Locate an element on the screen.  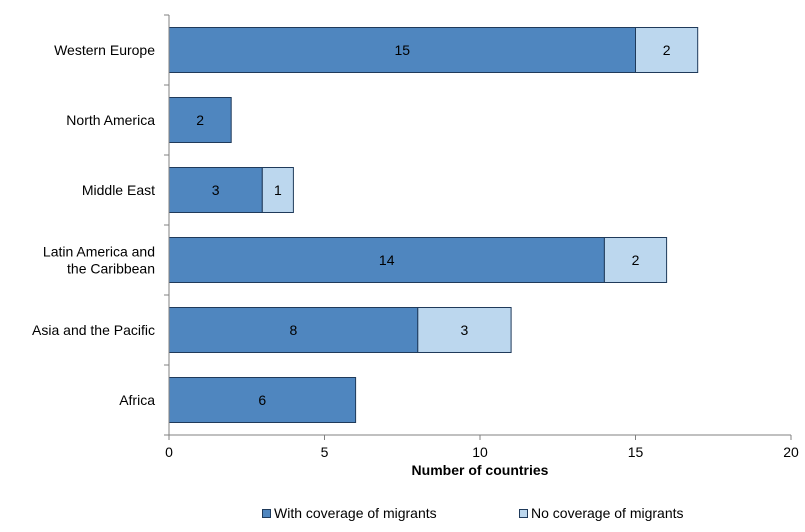
bar-no-coverage-of-migrants-western-europe is located at coordinates (667, 50).